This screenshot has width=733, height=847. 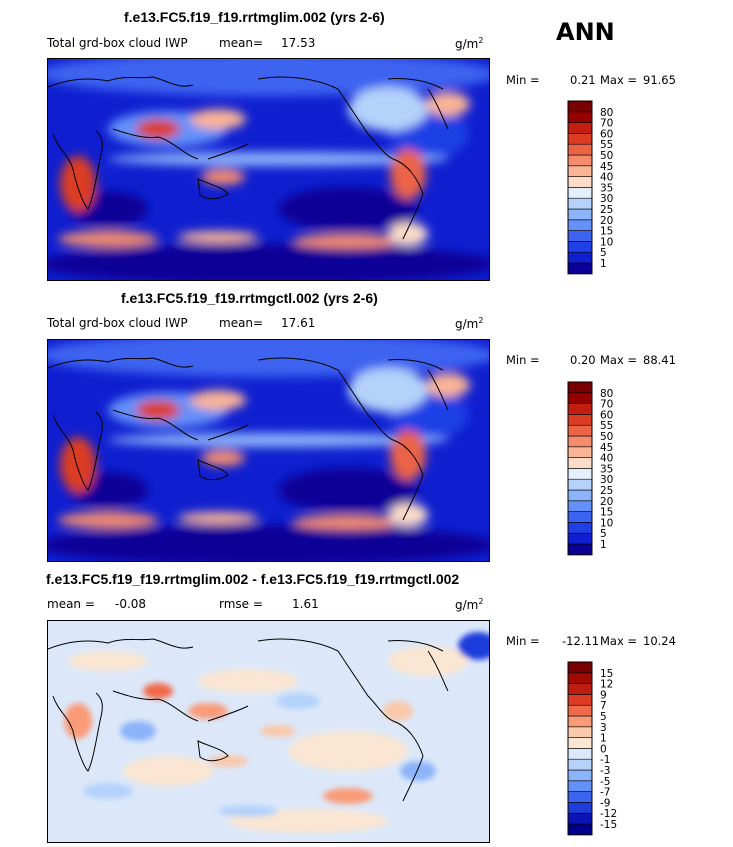 I want to click on colorbar-tick-label: -9, so click(x=605, y=803).